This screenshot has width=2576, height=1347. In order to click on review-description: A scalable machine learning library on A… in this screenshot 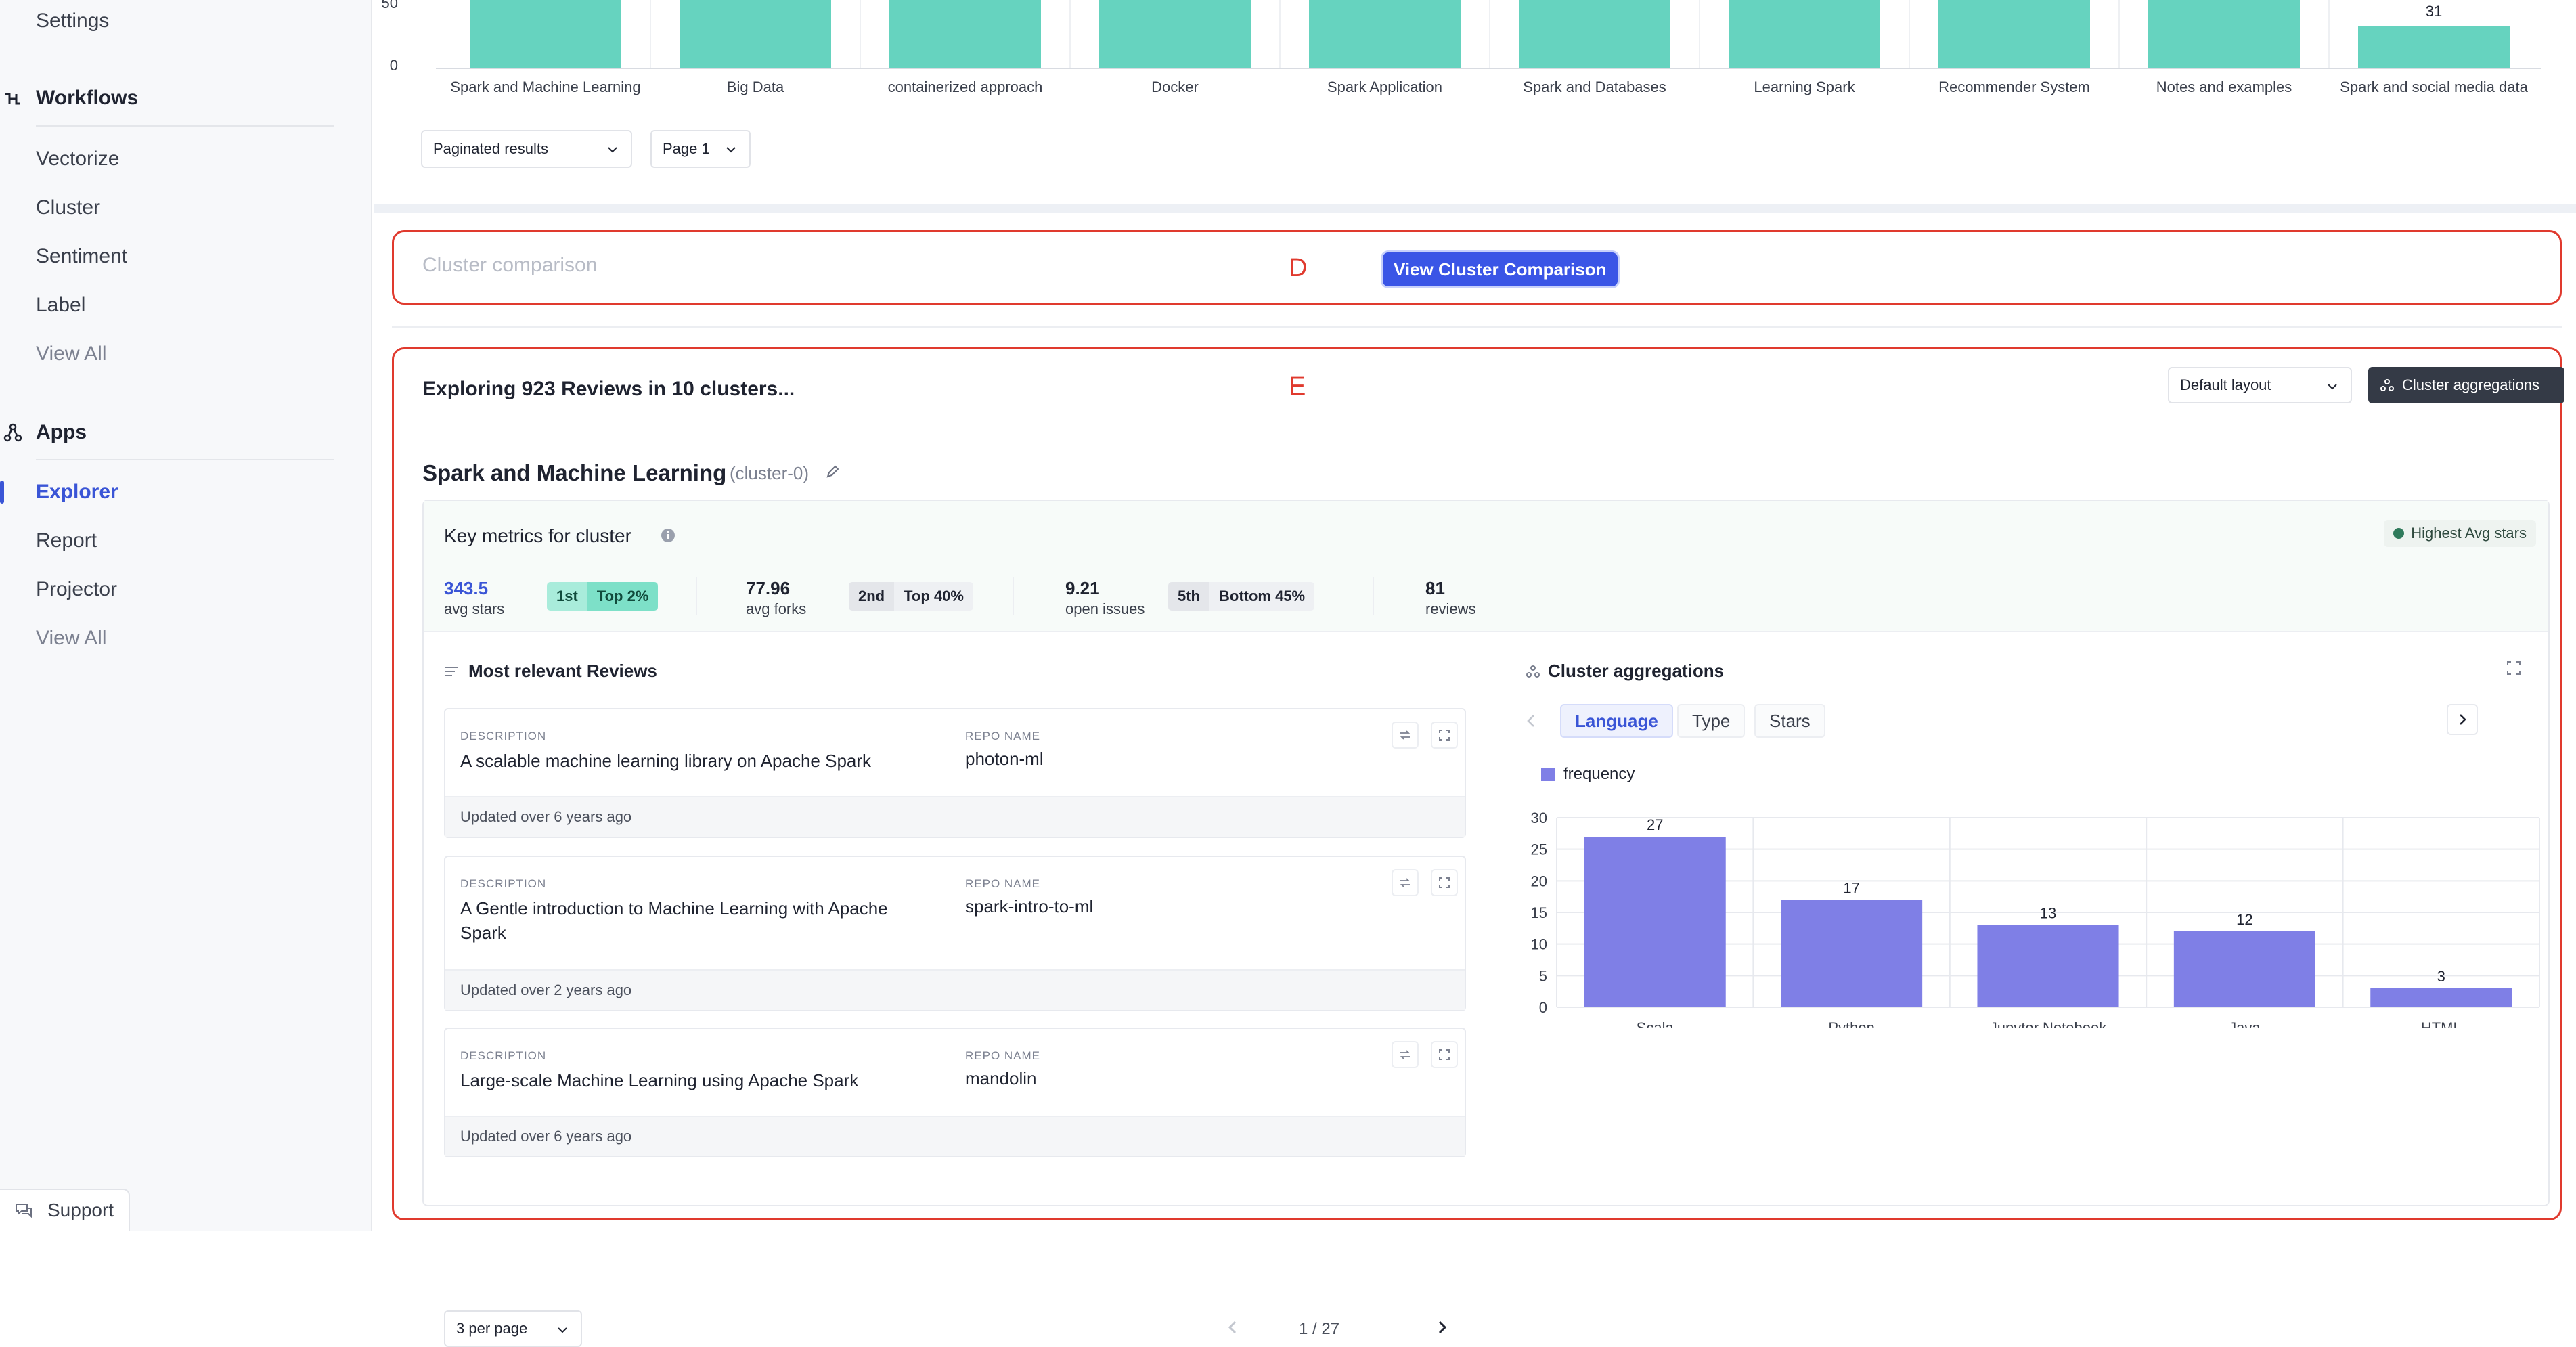, I will do `click(666, 761)`.